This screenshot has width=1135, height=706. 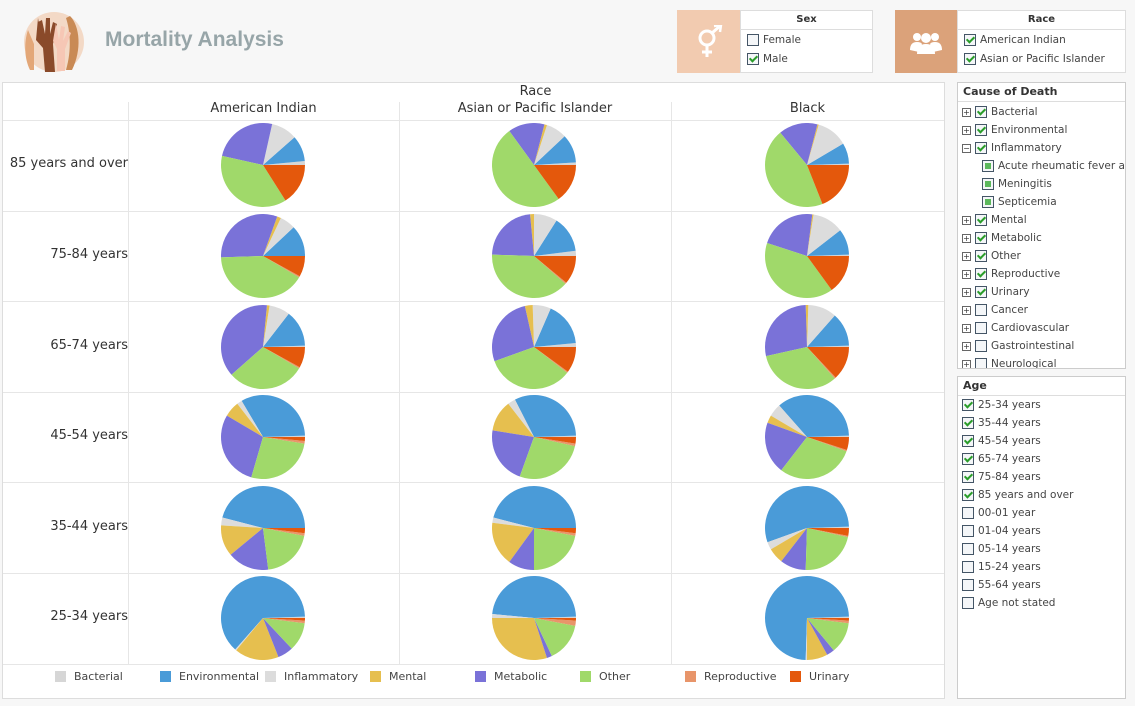 I want to click on age-item-01-04-years: 01-04 years, so click(x=1041, y=531).